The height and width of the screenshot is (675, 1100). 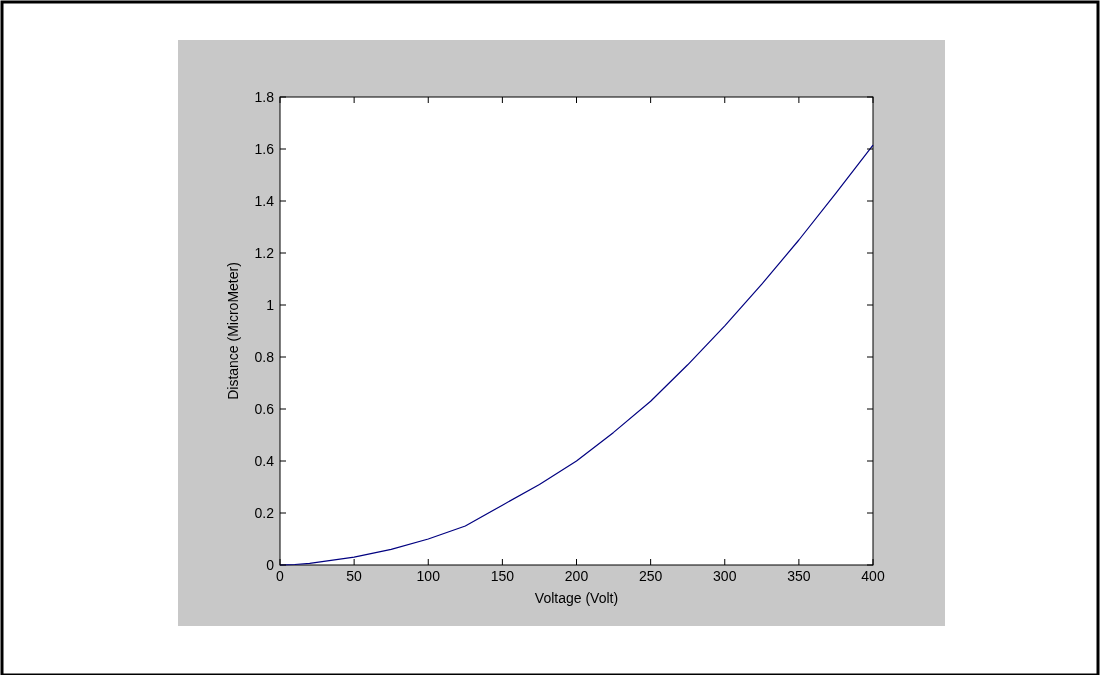 I want to click on x-tick-label: 400, so click(x=873, y=576).